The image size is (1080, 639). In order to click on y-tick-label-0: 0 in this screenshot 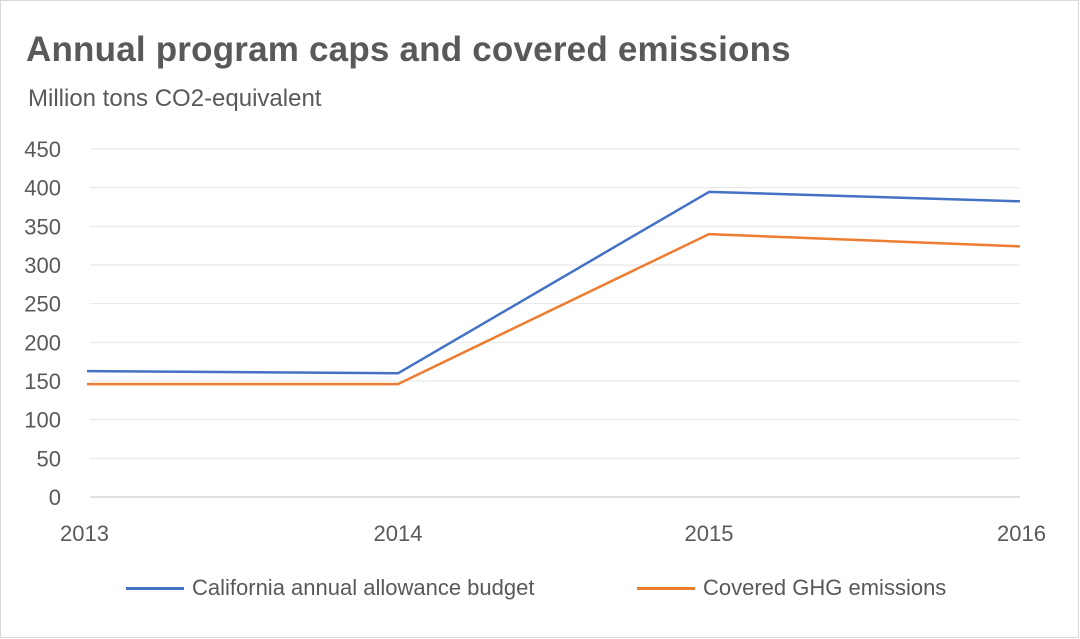, I will do `click(55, 497)`.